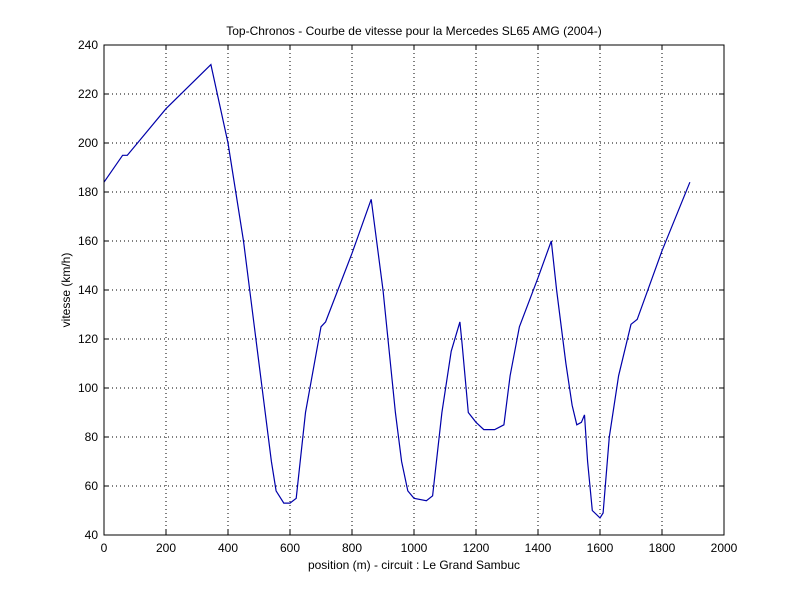 The height and width of the screenshot is (601, 800). Describe the element at coordinates (66, 290) in the screenshot. I see `y-axis-title: vitesse (km/h)` at that location.